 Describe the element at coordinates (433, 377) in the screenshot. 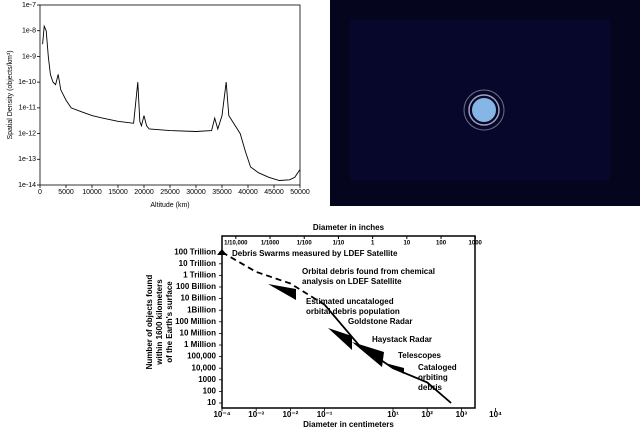

I see `annotation: orbiting` at that location.